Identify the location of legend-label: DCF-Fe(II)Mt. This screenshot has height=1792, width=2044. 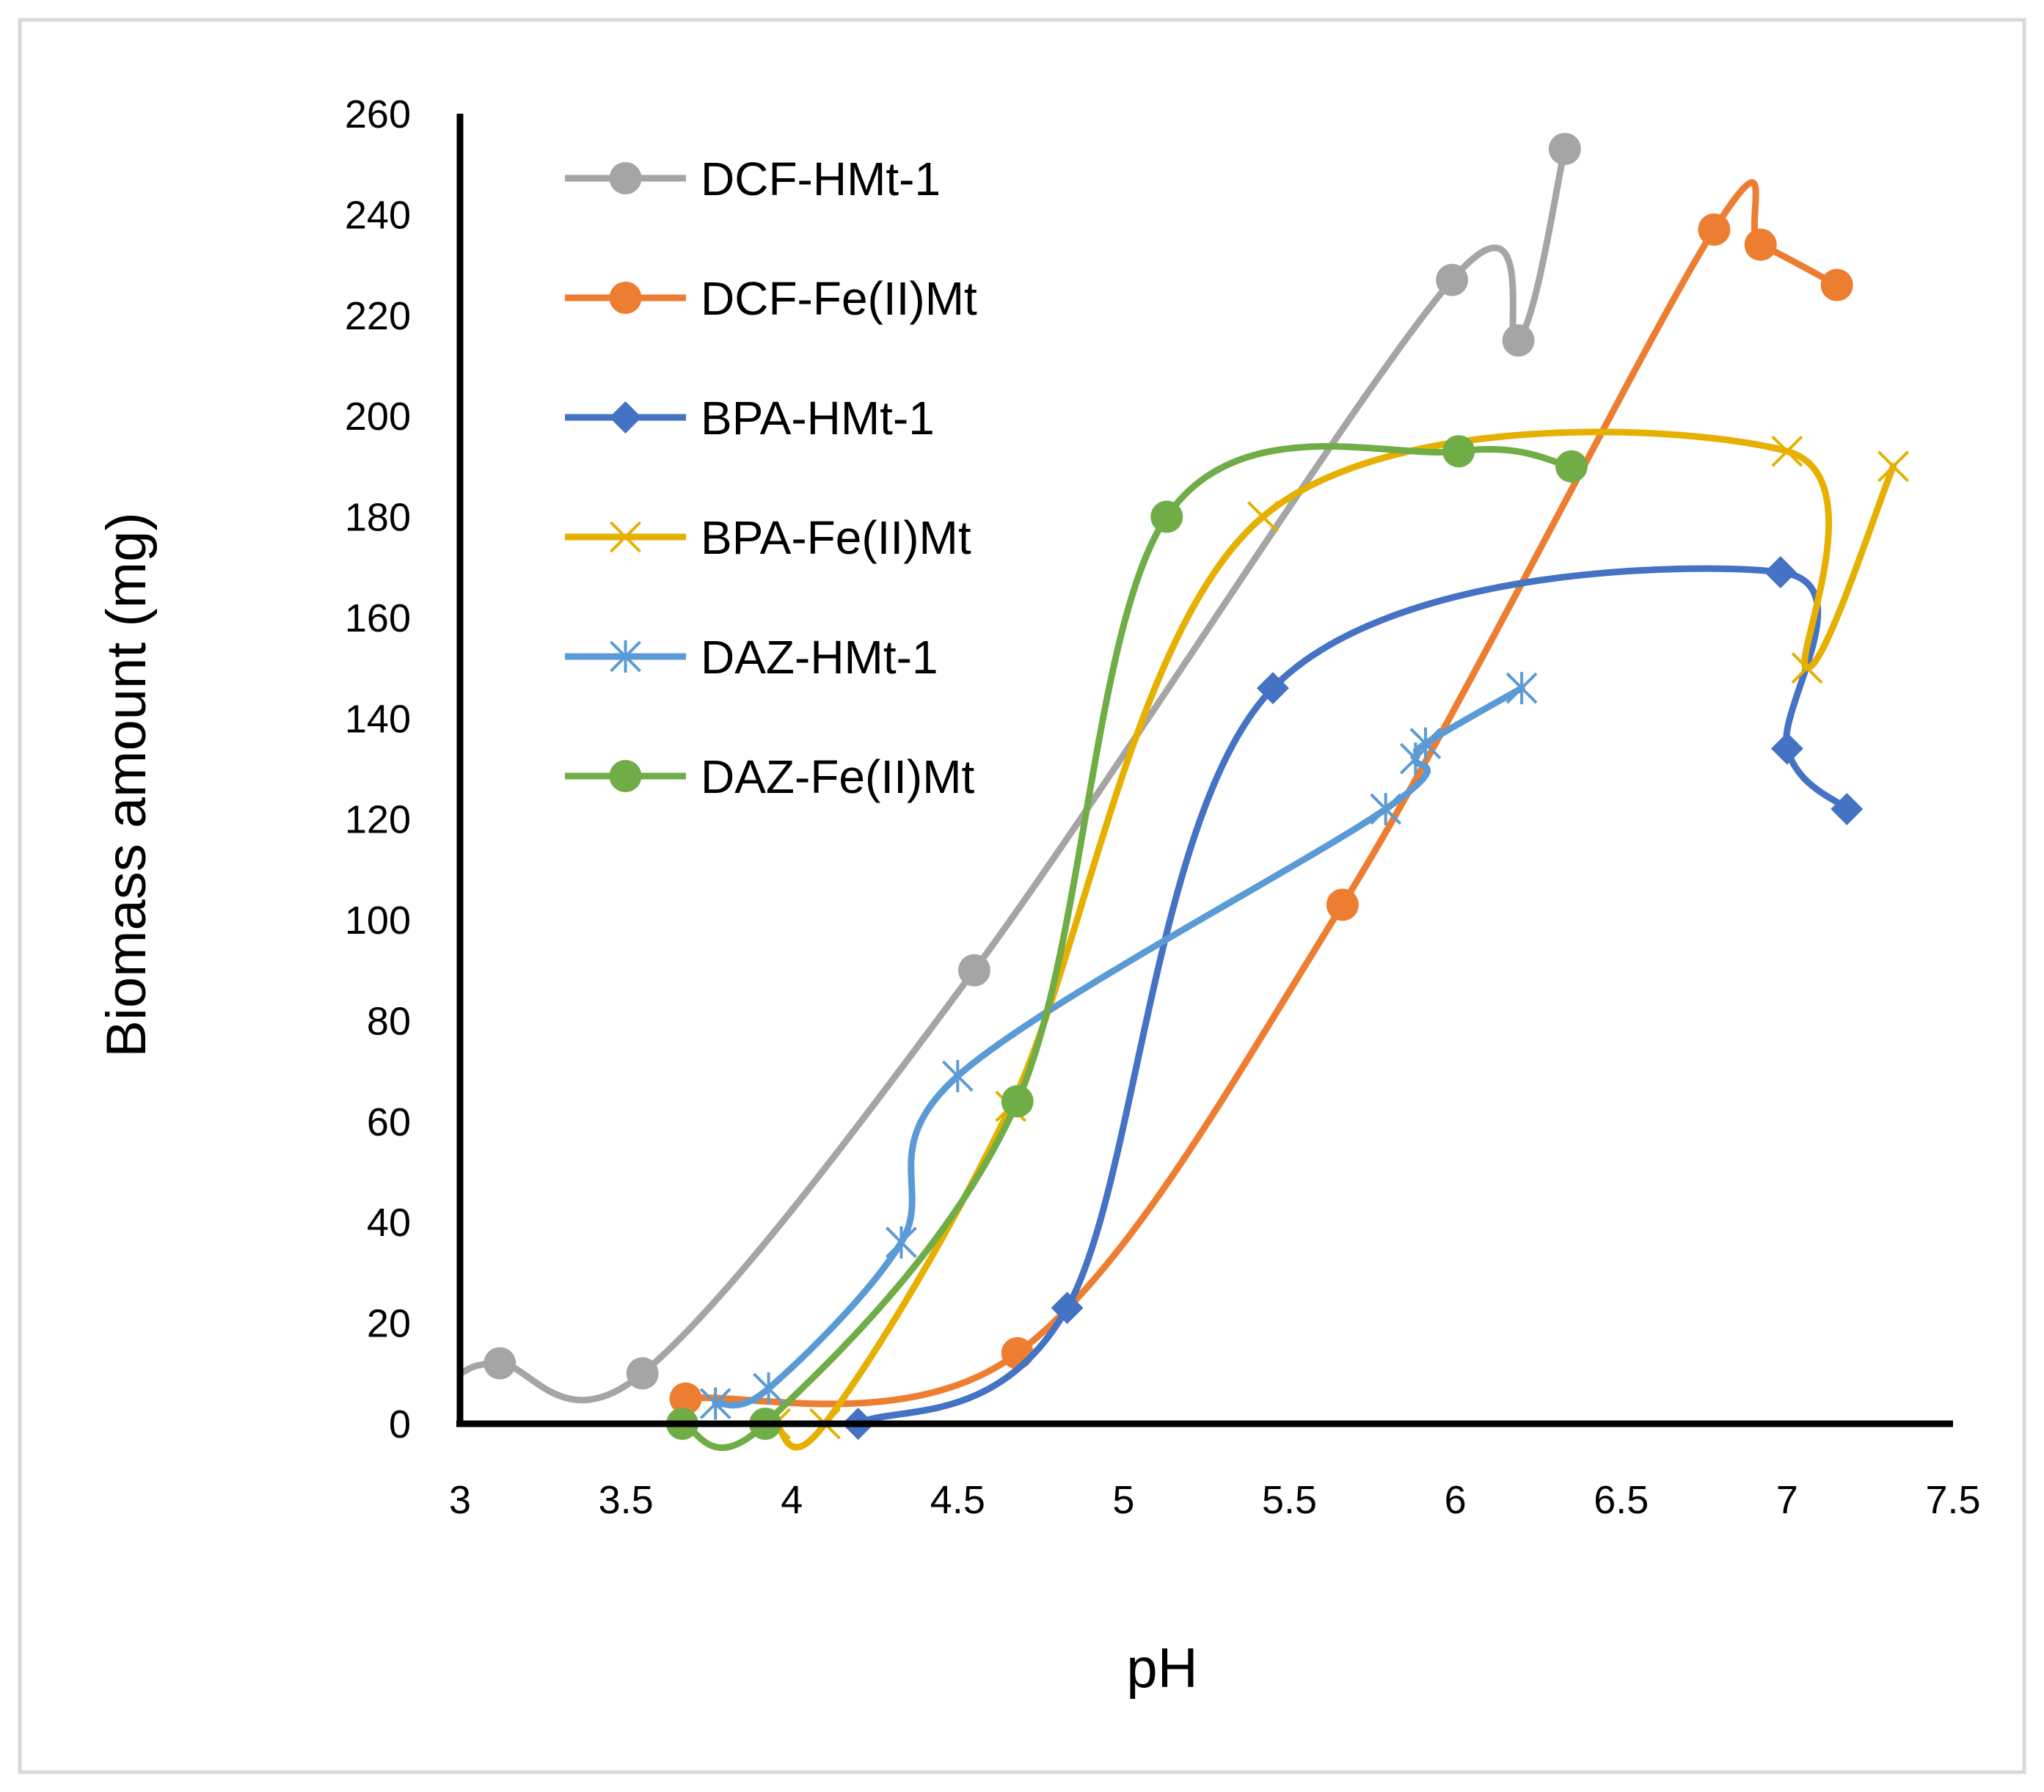
(839, 298).